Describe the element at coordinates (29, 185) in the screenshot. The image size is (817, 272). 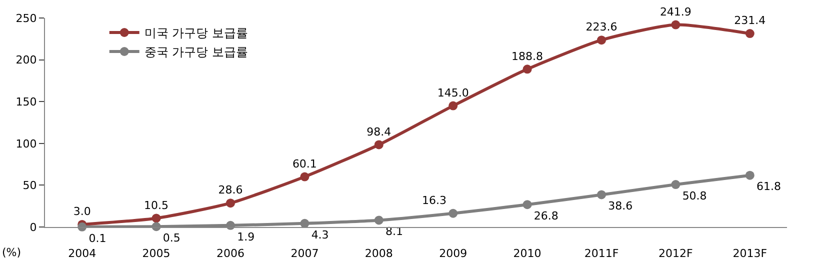
I see `y-tick-label: 50` at that location.